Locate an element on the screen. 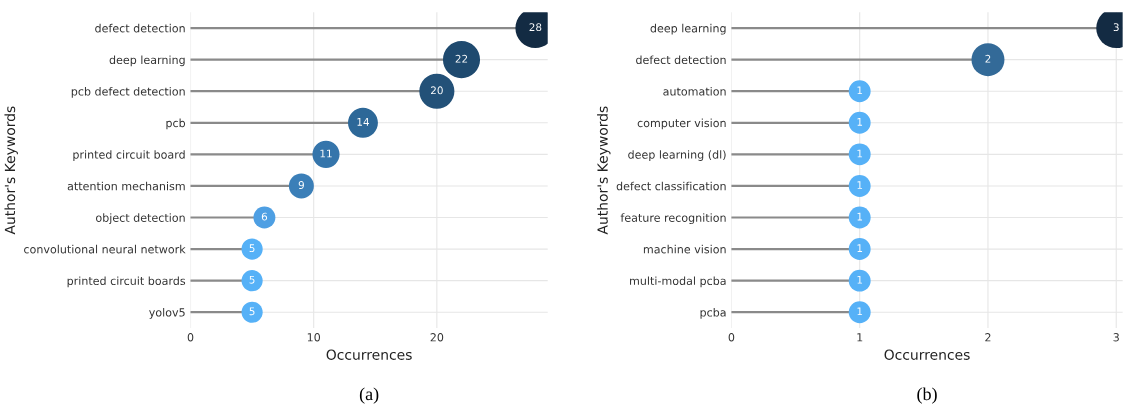 The height and width of the screenshot is (410, 1134). y-tick-label: yolov5 is located at coordinates (167, 313).